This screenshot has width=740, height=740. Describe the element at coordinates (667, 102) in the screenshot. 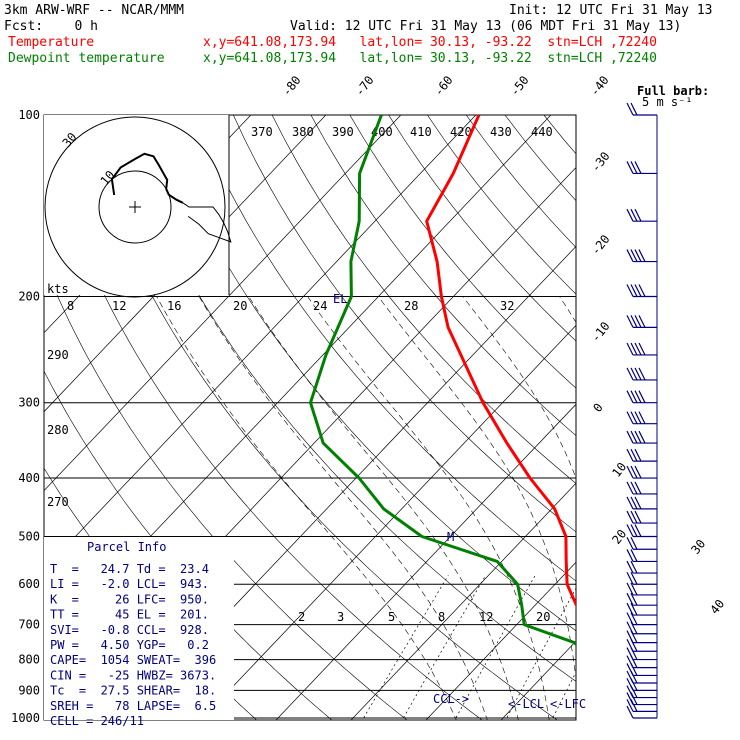

I see `barb-legend-value: 5 m s⁻¹` at that location.